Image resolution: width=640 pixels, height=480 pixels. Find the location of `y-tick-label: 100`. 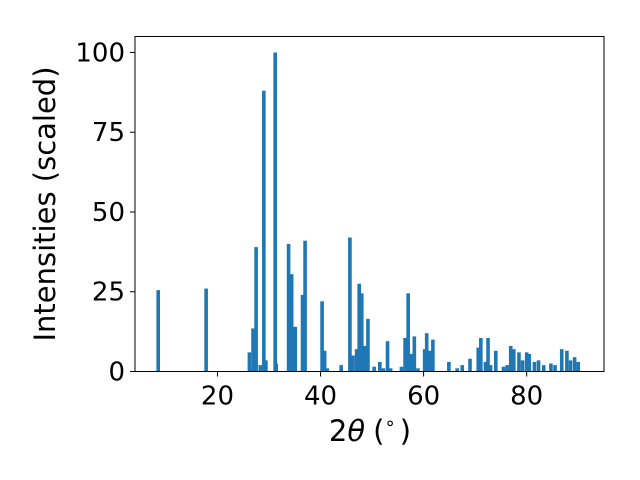

y-tick-label: 100 is located at coordinates (100, 53).